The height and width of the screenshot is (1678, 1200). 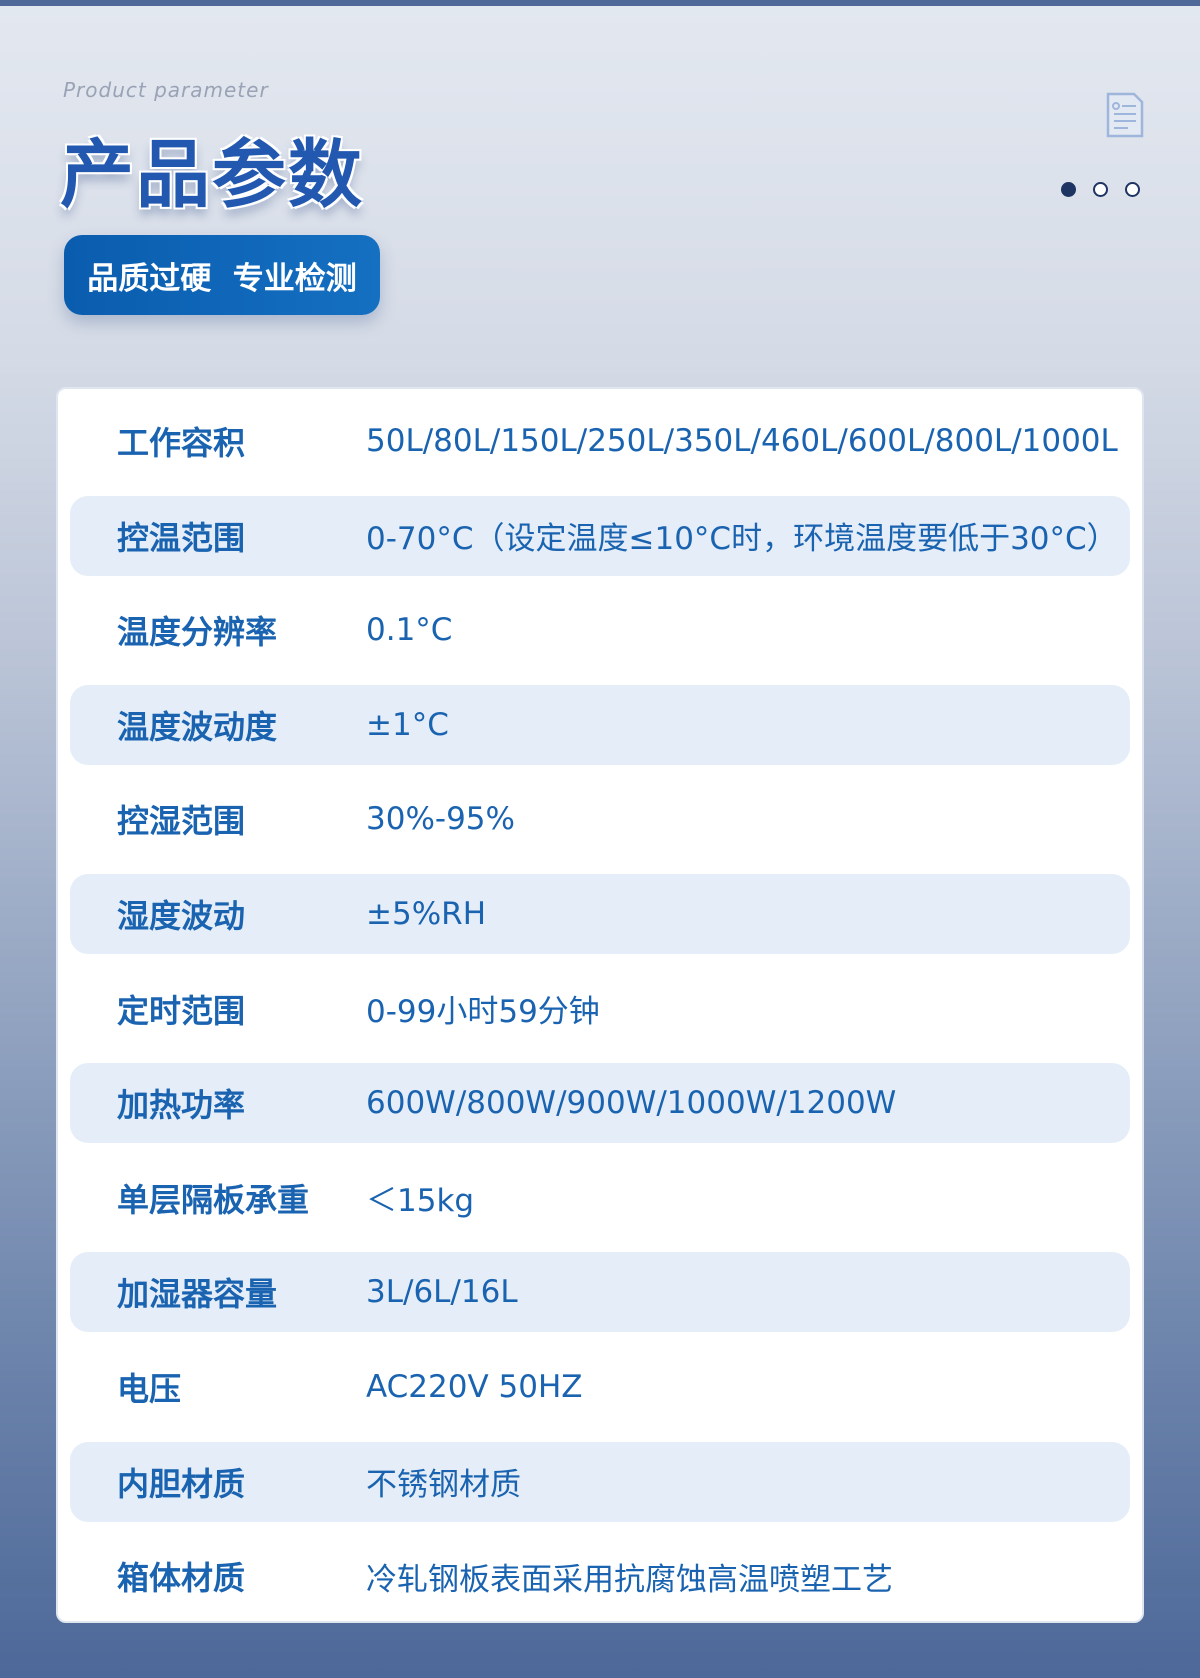 What do you see at coordinates (442, 1292) in the screenshot?
I see `param-value: 3L/6L/16L` at bounding box center [442, 1292].